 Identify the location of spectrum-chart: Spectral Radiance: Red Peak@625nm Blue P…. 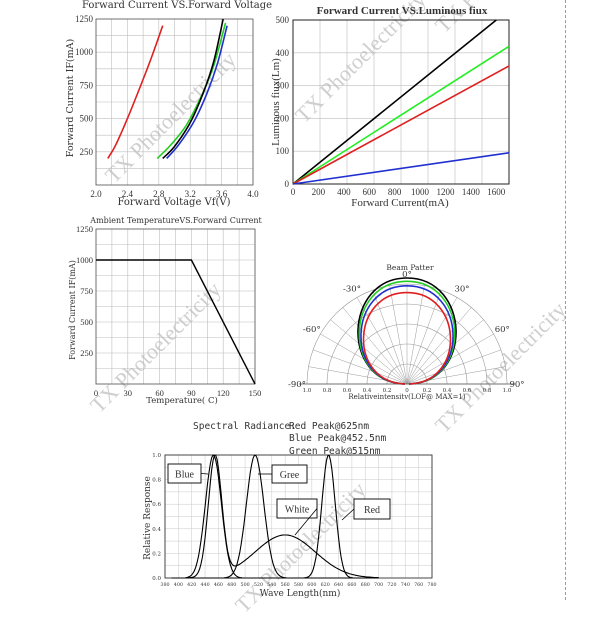
(290, 510).